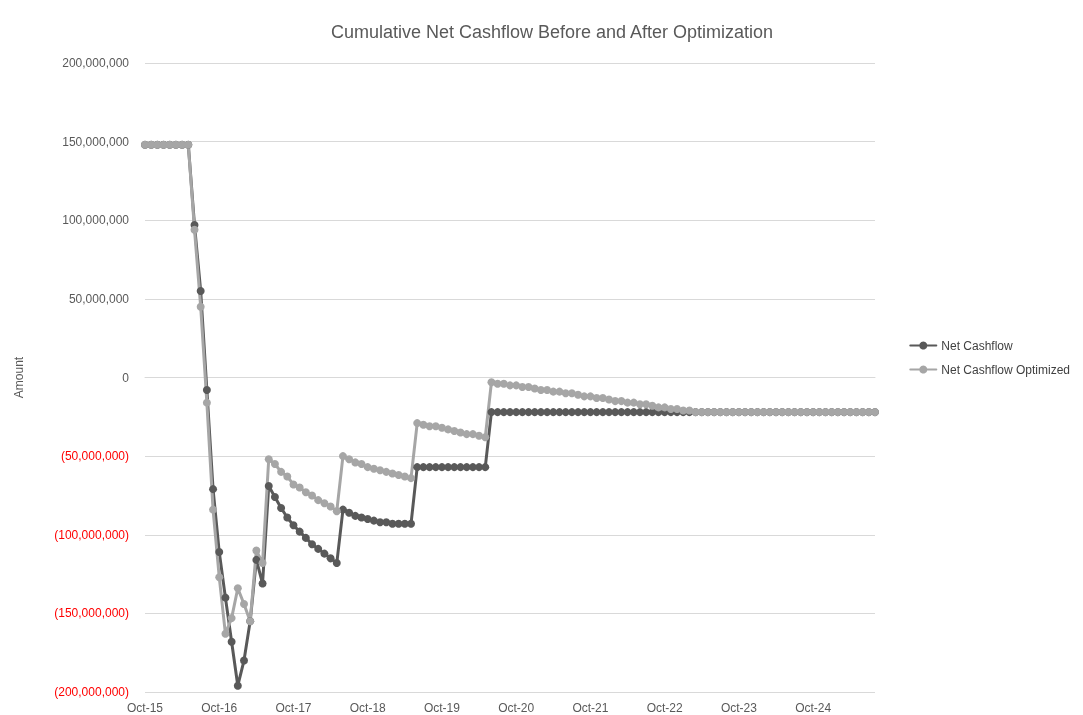  I want to click on x-tick-label: Oct-21, so click(590, 708).